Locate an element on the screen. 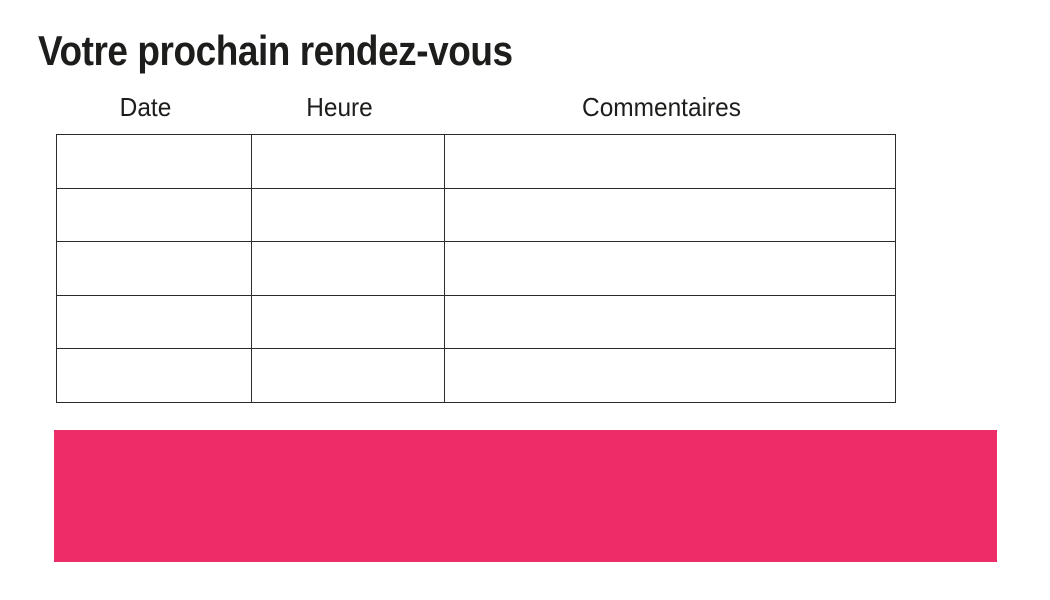 The image size is (1050, 600). column-header-date: Date is located at coordinates (145, 107).